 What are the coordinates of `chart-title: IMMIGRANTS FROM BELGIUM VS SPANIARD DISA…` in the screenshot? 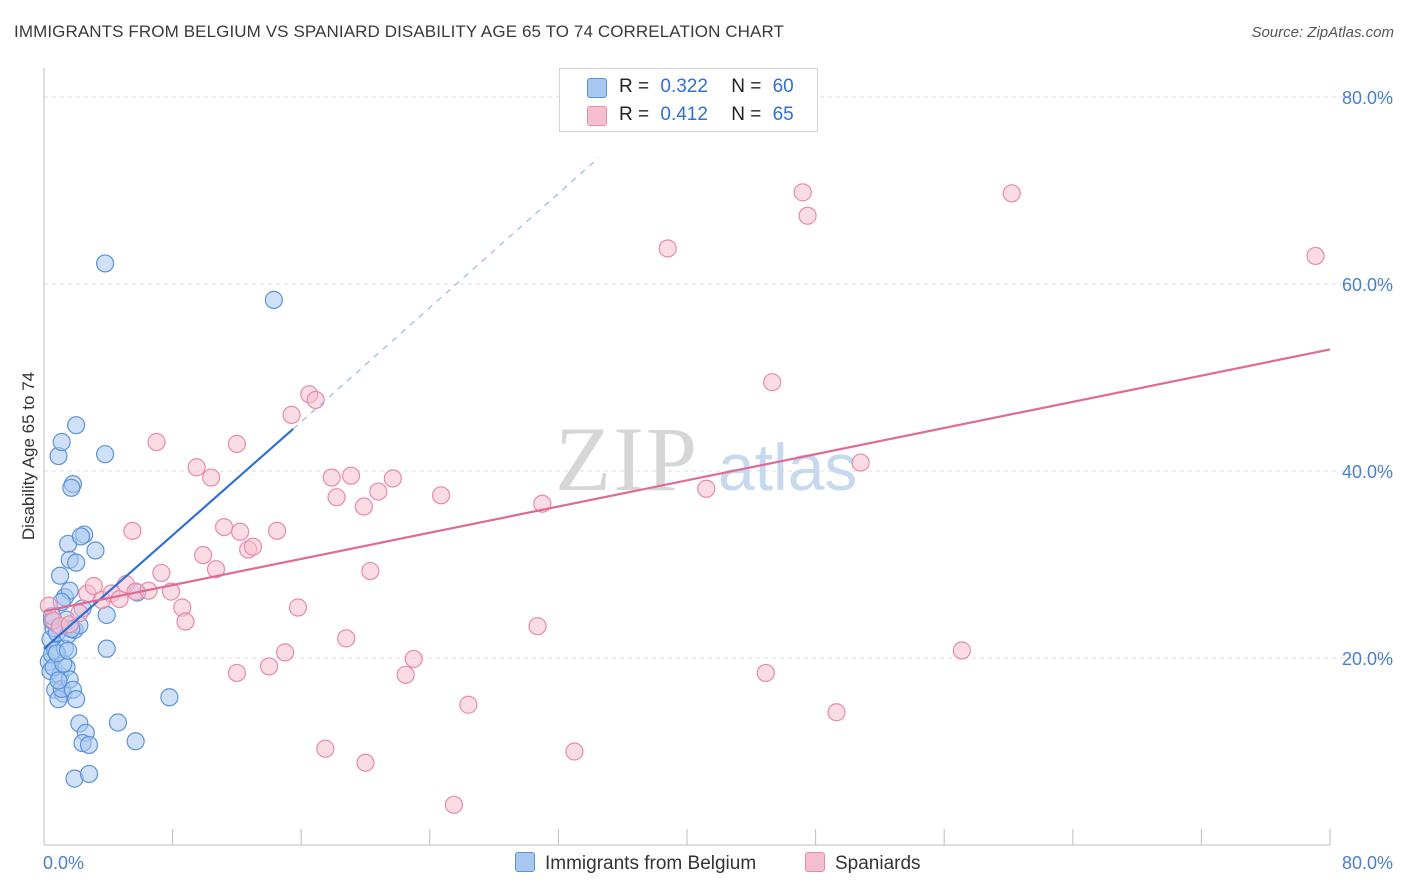 It's located at (399, 31).